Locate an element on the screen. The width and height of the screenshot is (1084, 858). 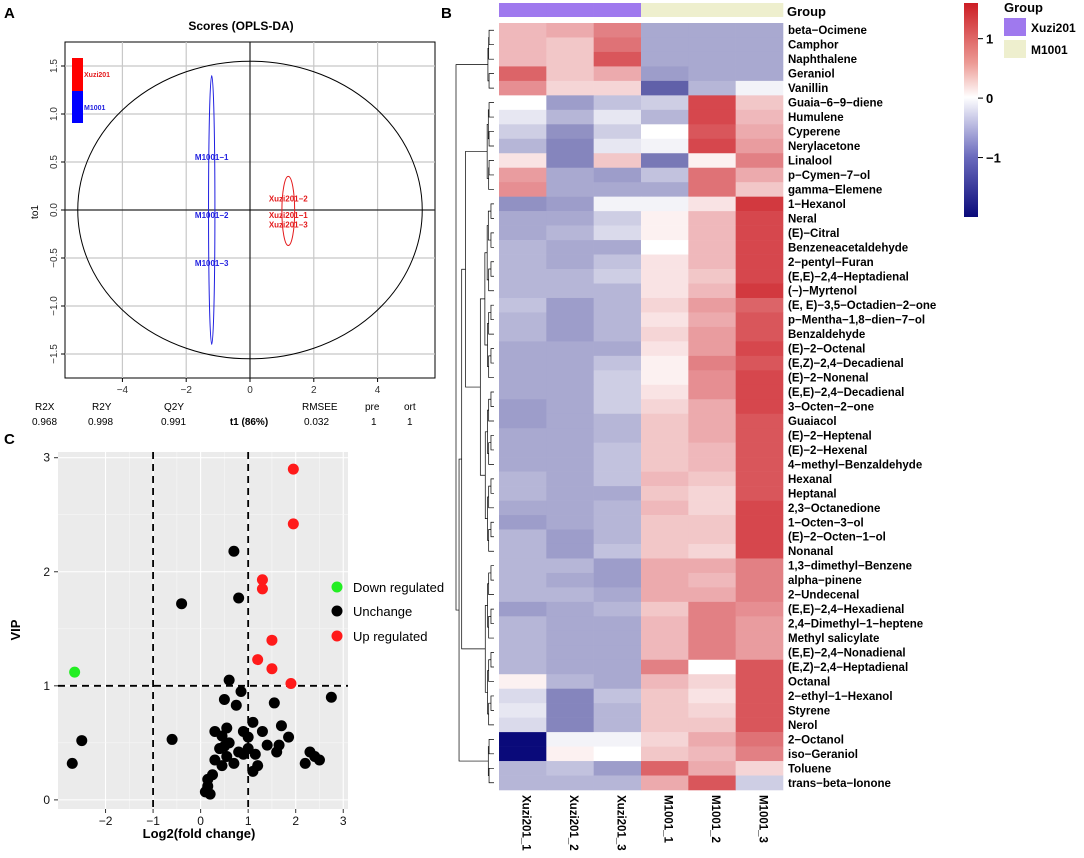
stat-header-r2y: R2Y is located at coordinates (102, 407).